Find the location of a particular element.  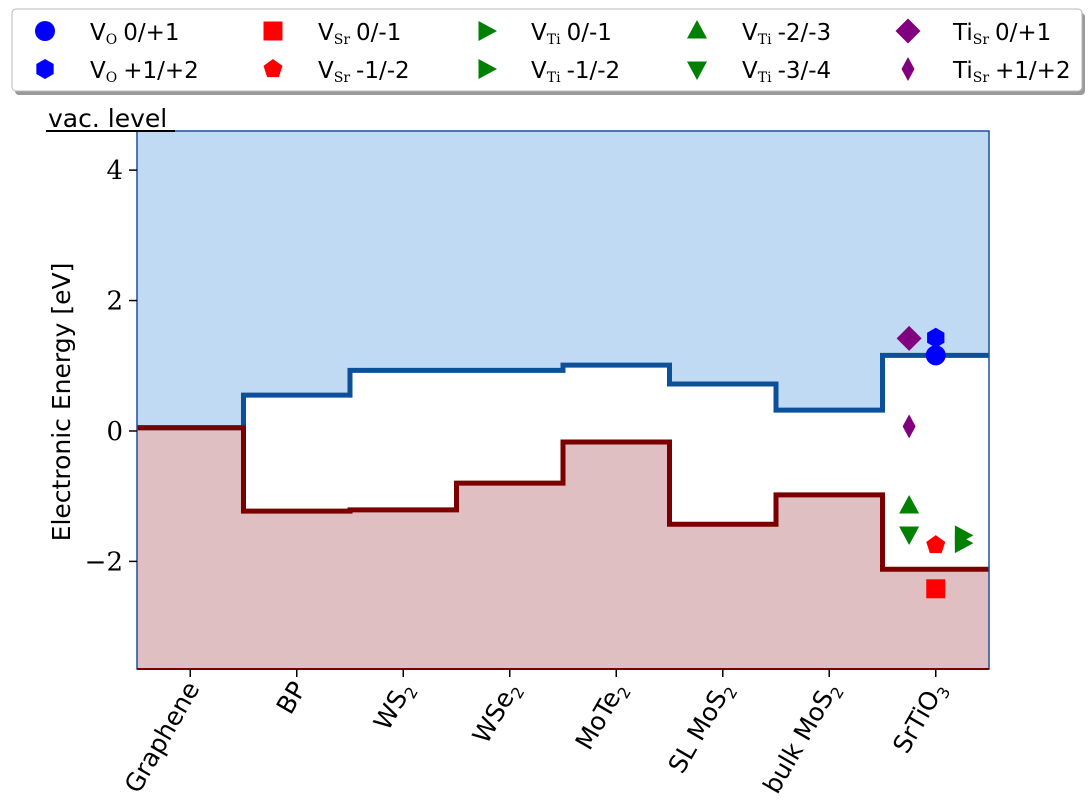

y-tick-label: 0 is located at coordinates (114, 432).